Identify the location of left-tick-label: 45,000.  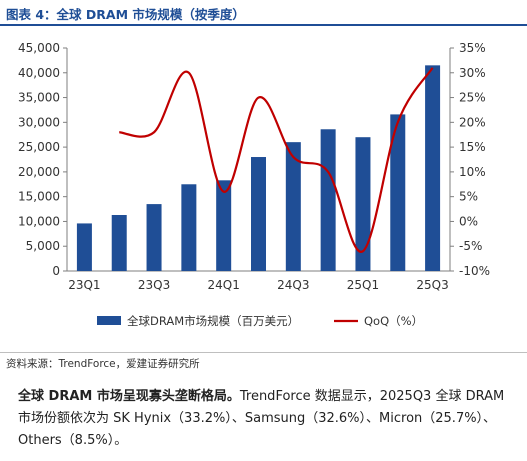
(39, 48).